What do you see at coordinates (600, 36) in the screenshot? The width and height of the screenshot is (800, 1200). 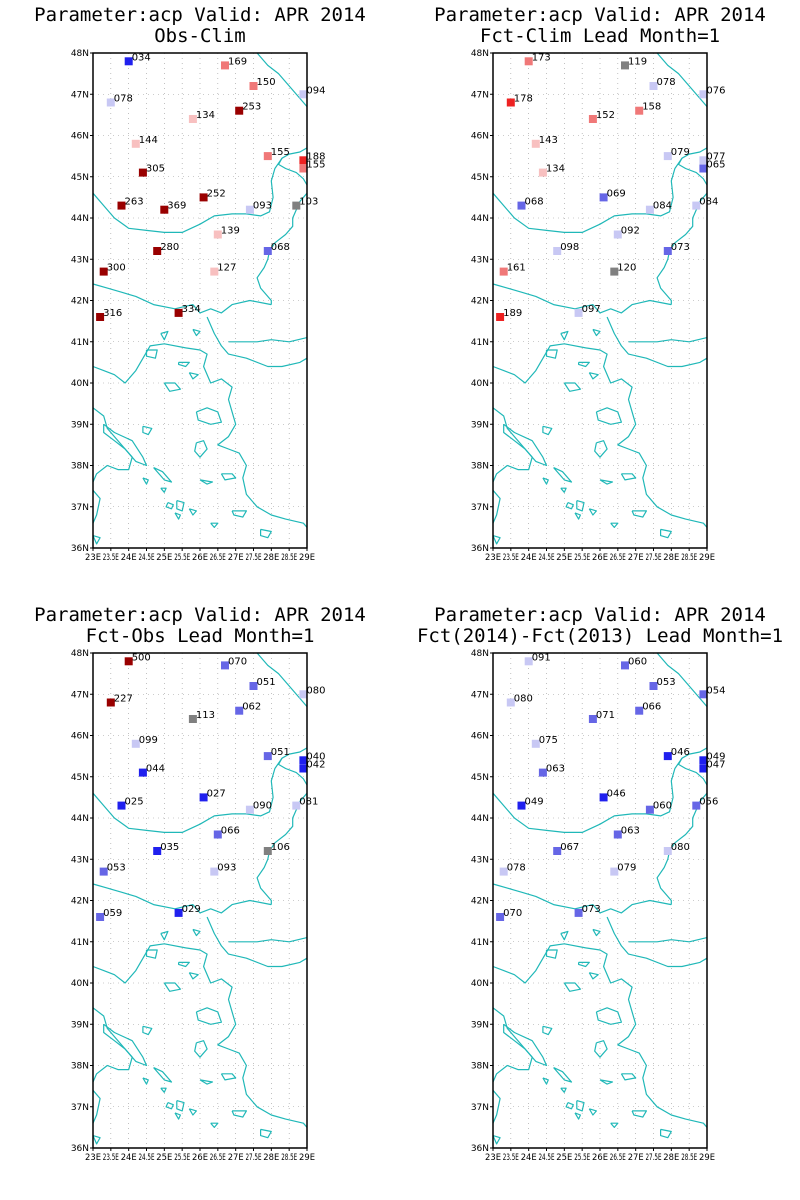 I see `panel-subtitle: Fct-Clim Lead Month=1` at bounding box center [600, 36].